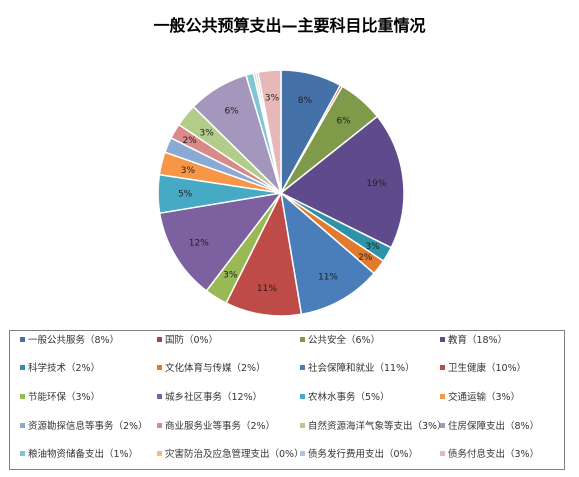 Image resolution: width=579 pixels, height=477 pixels. Describe the element at coordinates (234, 454) in the screenshot. I see `legend-label: 灾害防治及应急管理支出（0%）` at that location.